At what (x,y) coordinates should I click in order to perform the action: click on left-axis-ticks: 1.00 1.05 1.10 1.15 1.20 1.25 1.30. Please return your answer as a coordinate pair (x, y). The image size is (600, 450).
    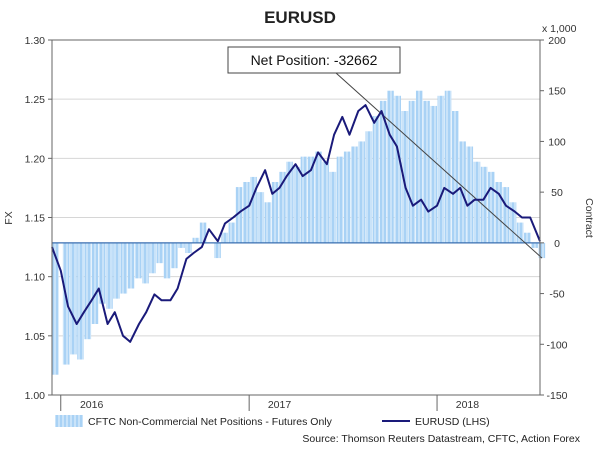
    Looking at the image, I should click on (38, 218).